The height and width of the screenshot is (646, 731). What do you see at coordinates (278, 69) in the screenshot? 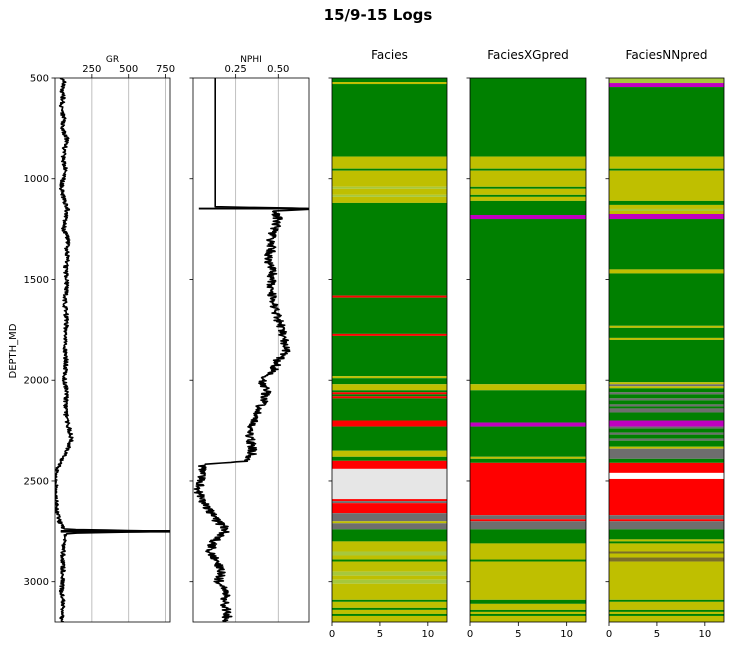
I see `x-tick-label: 0.50` at bounding box center [278, 69].